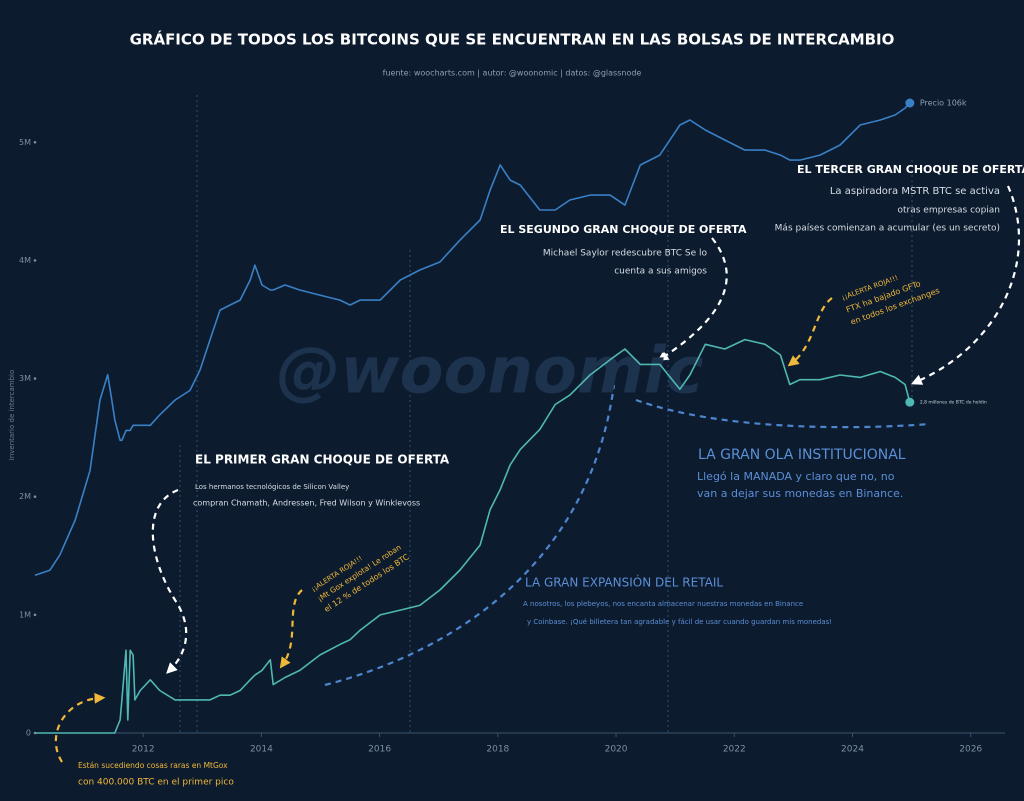 The image size is (1024, 801). Describe the element at coordinates (734, 750) in the screenshot. I see `x-tick-label: 2022` at that location.